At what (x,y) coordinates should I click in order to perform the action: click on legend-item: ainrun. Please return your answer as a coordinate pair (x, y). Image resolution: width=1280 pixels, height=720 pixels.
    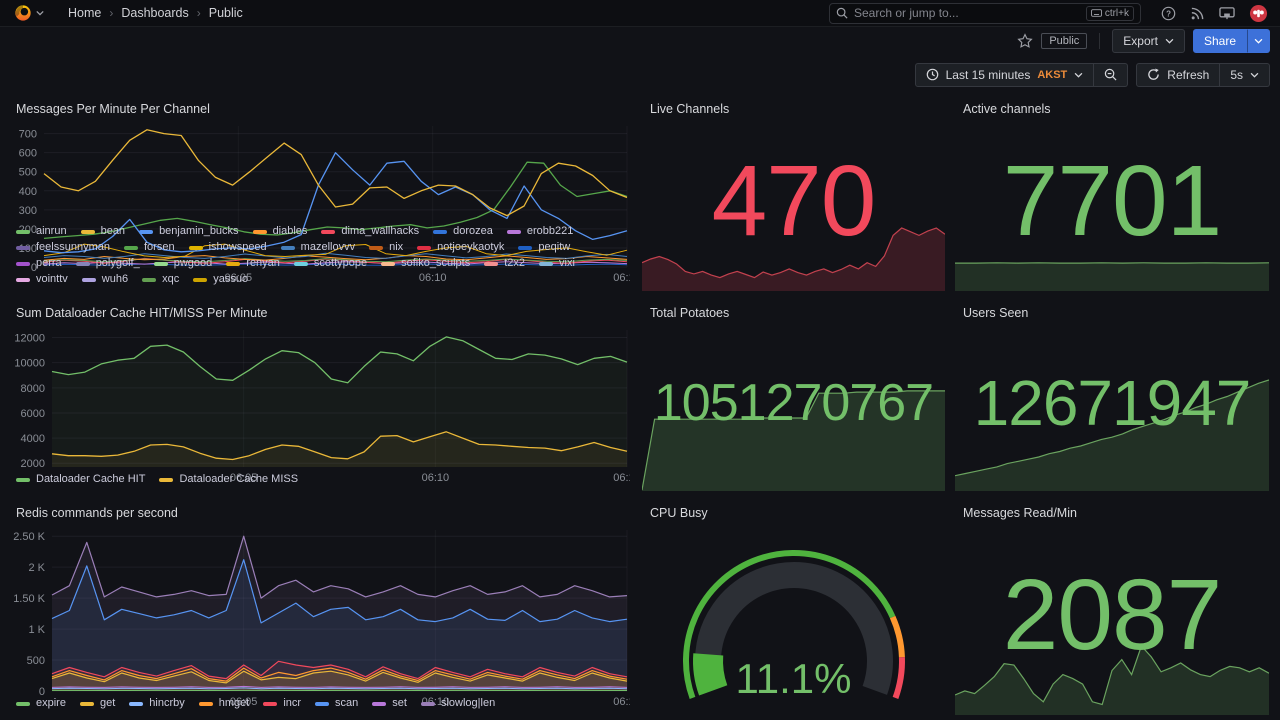
    Looking at the image, I should click on (41, 231).